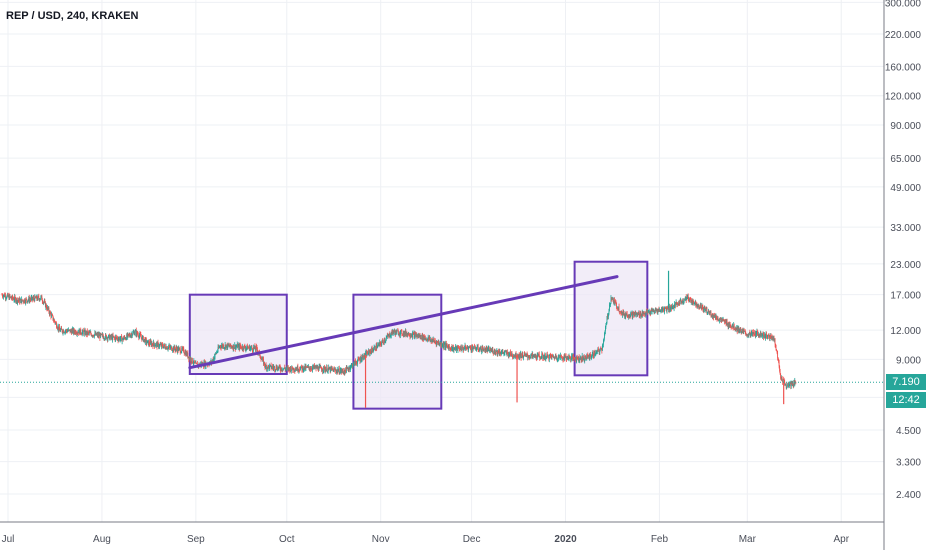 The height and width of the screenshot is (550, 932). I want to click on annotation-boxes, so click(418, 335).